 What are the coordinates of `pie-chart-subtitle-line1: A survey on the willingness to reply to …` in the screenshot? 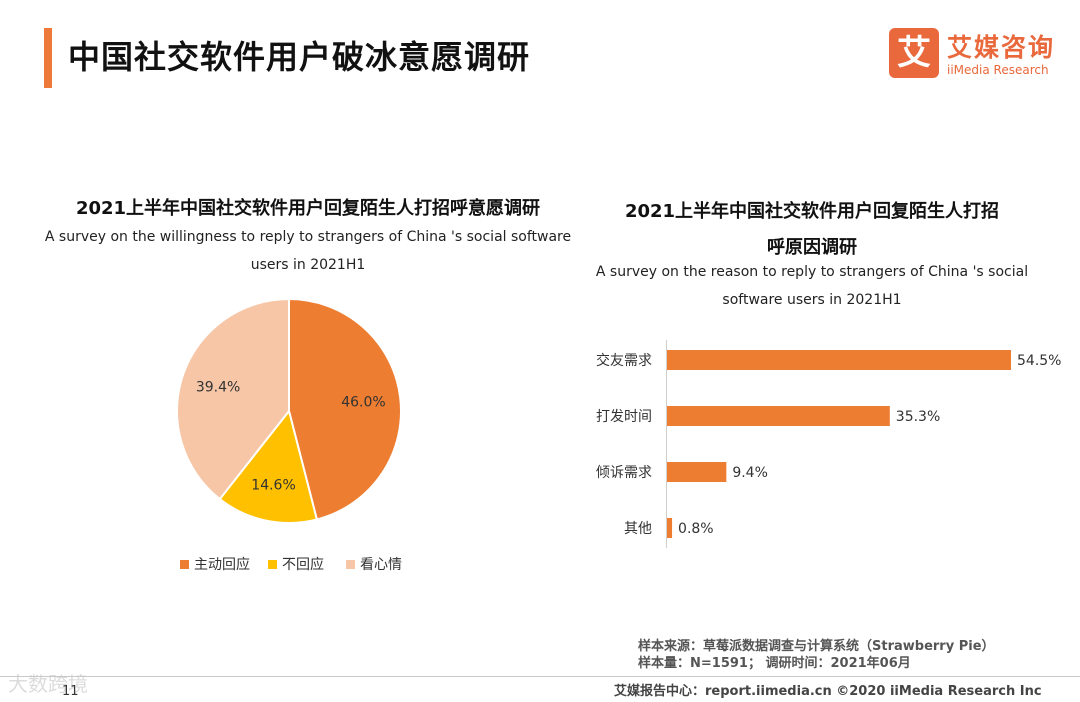 It's located at (308, 237).